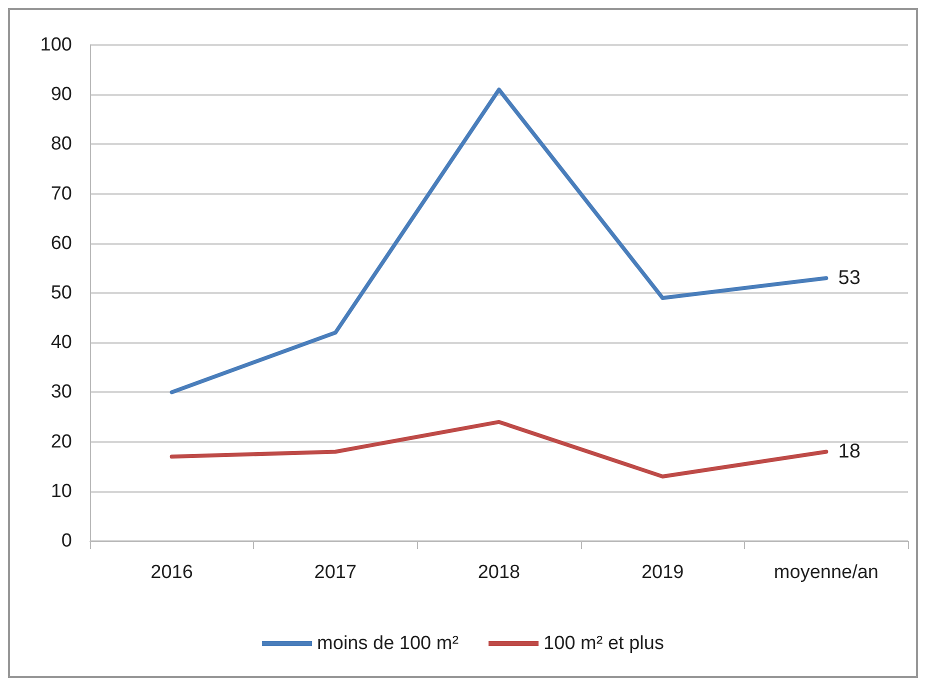 The width and height of the screenshot is (928, 688). I want to click on y-tick-label: 60, so click(61, 243).